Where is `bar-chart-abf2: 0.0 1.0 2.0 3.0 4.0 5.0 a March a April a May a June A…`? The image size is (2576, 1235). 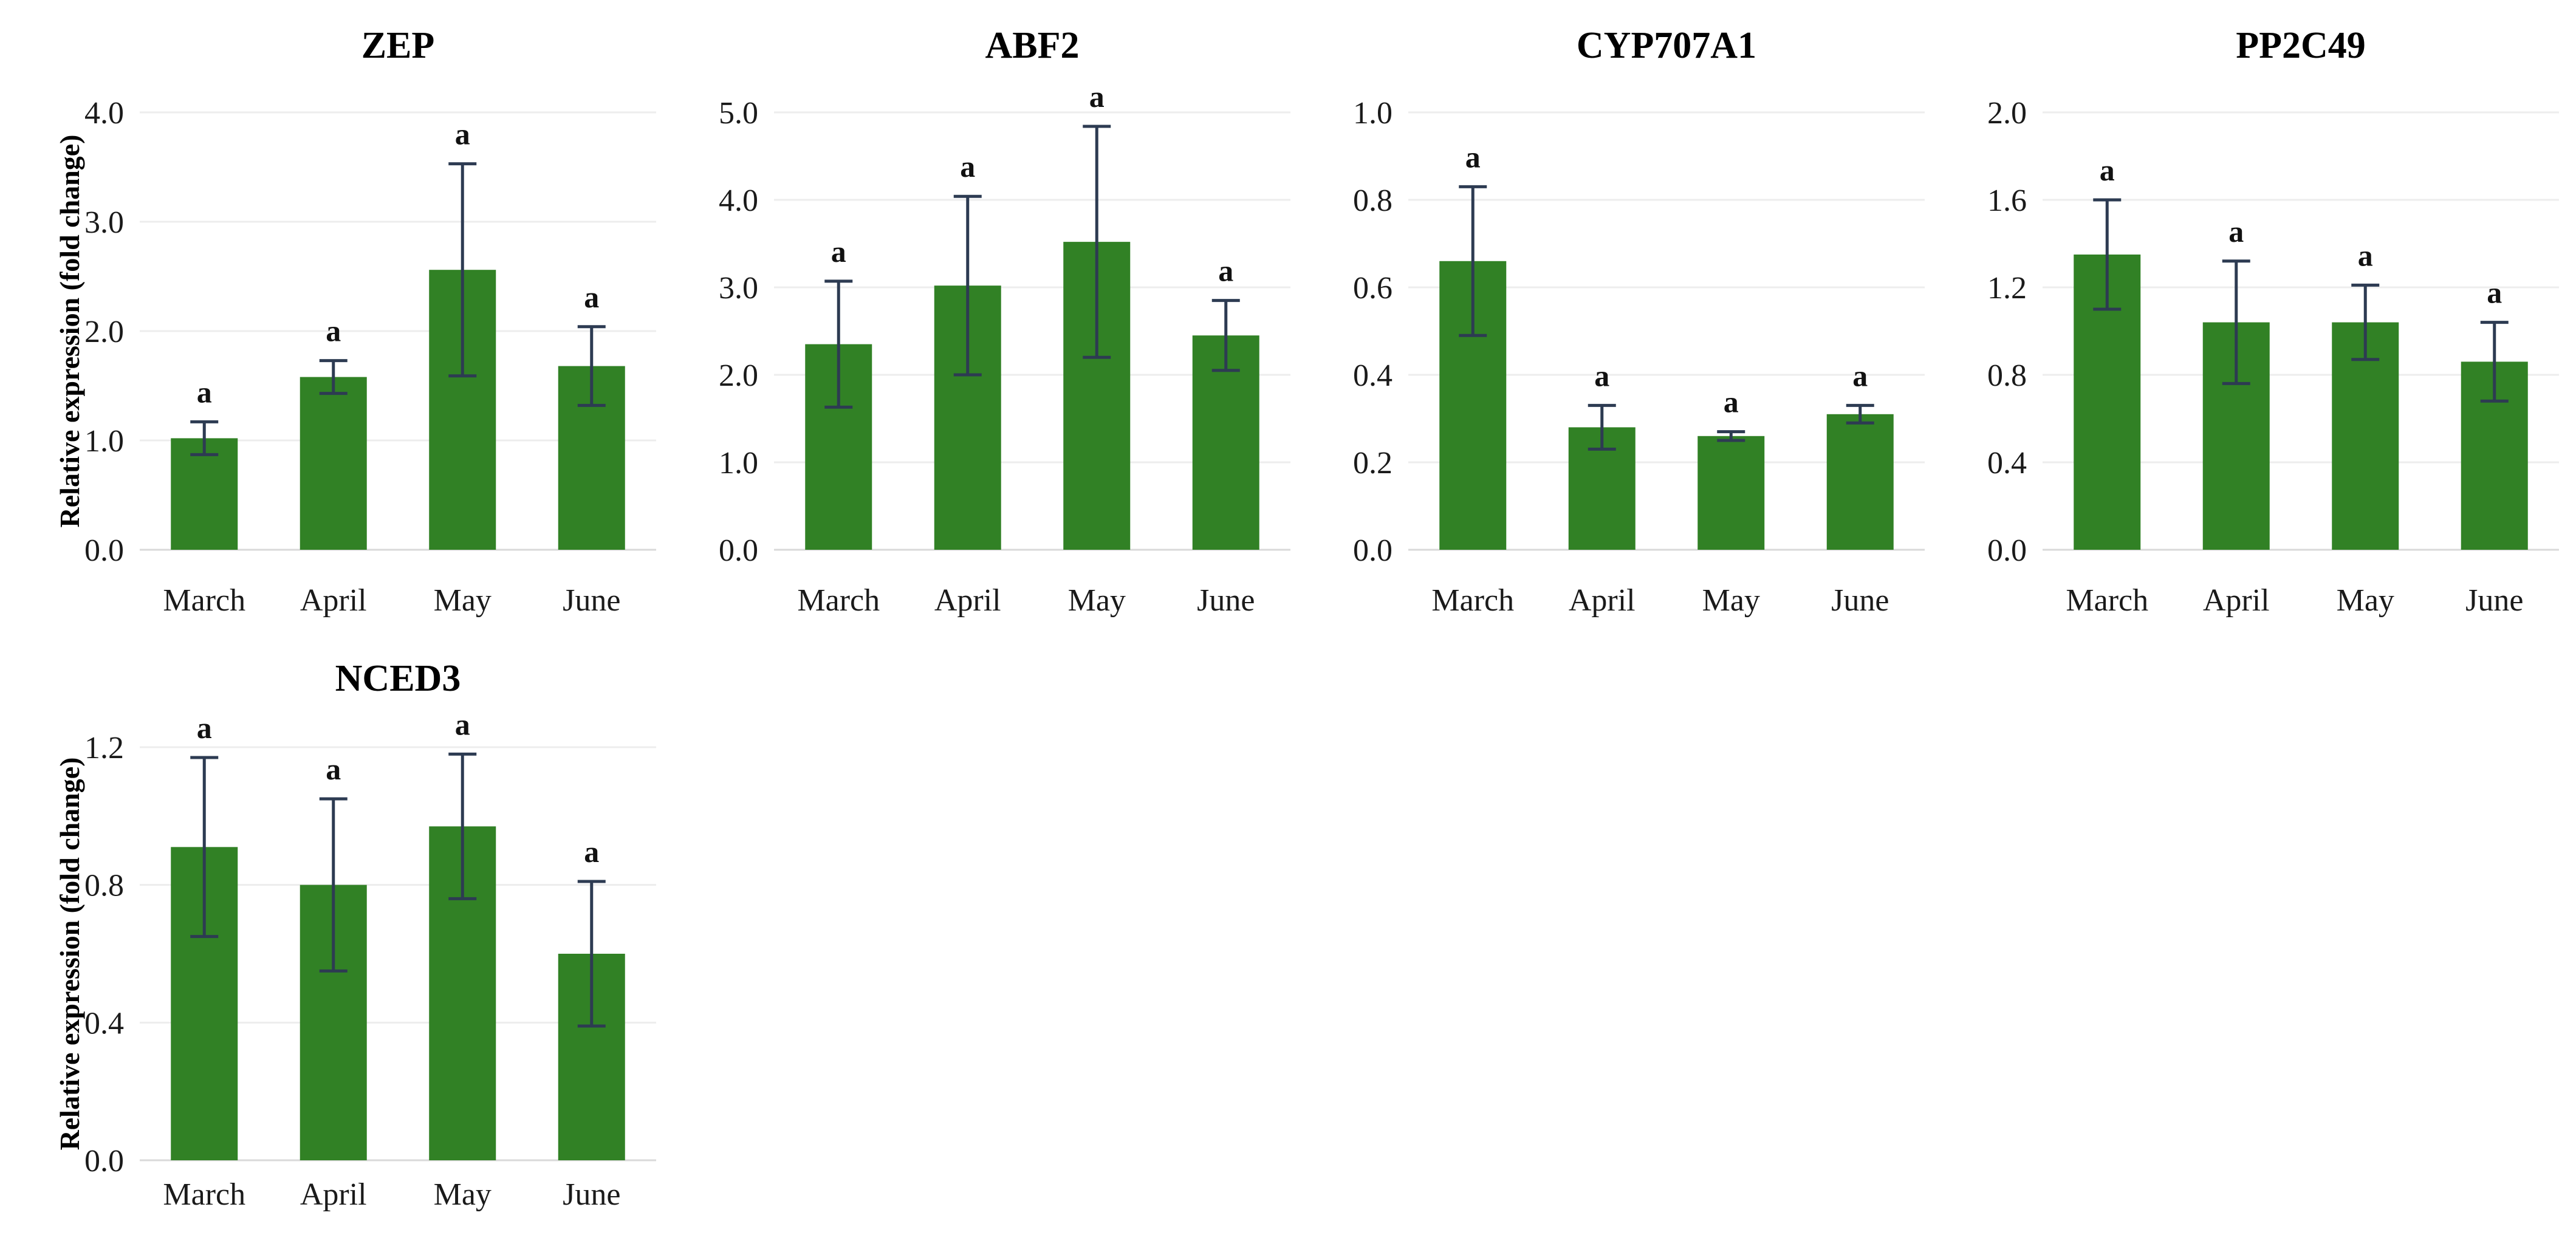 bar-chart-abf2: 0.0 1.0 2.0 3.0 4.0 5.0 a March a April a May a June A… is located at coordinates (993, 322).